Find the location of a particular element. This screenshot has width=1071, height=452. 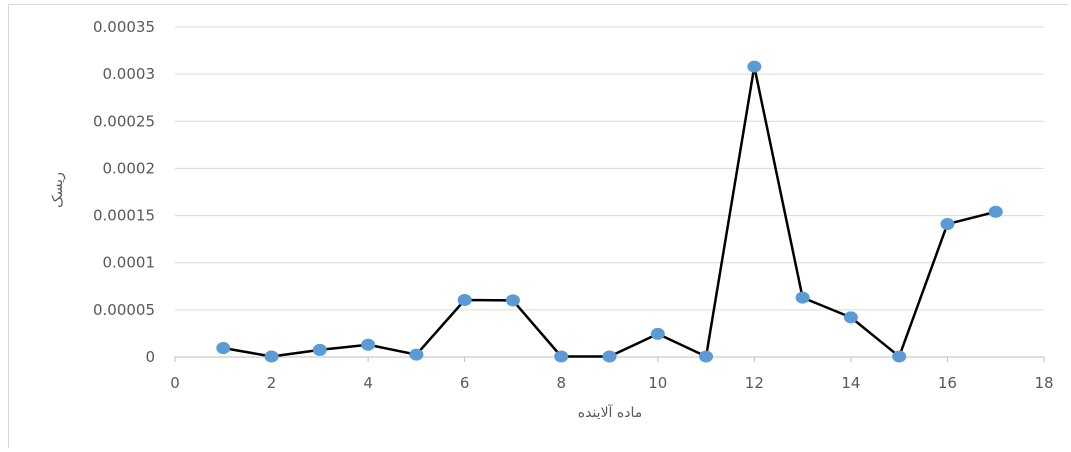

x-tick-label: 18 is located at coordinates (1043, 383).